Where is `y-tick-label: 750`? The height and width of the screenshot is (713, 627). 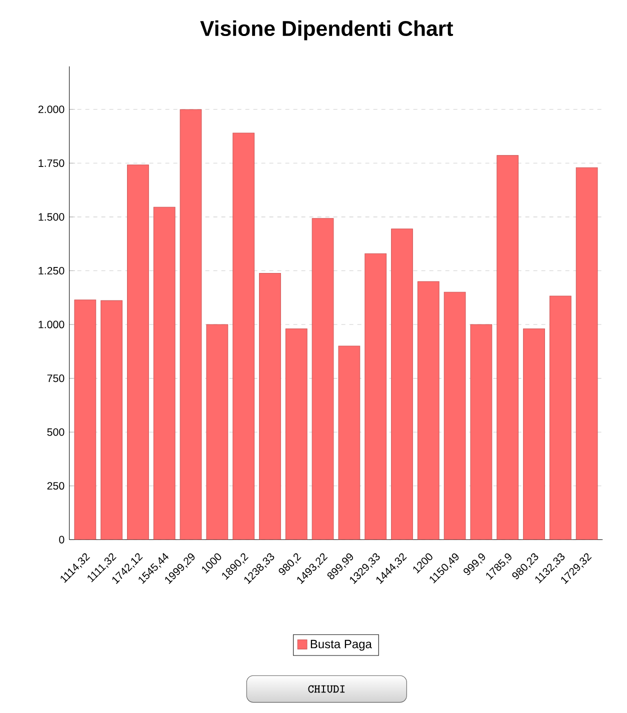 y-tick-label: 750 is located at coordinates (55, 378).